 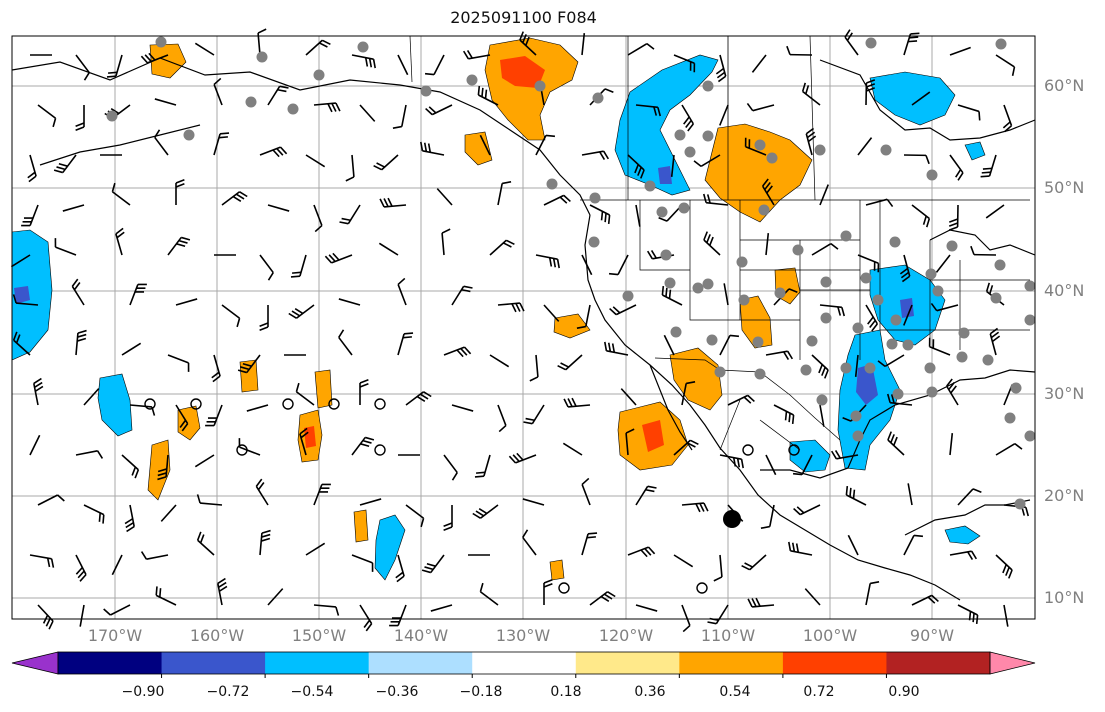 What do you see at coordinates (830, 635) in the screenshot?
I see `lon-label: 100°W` at bounding box center [830, 635].